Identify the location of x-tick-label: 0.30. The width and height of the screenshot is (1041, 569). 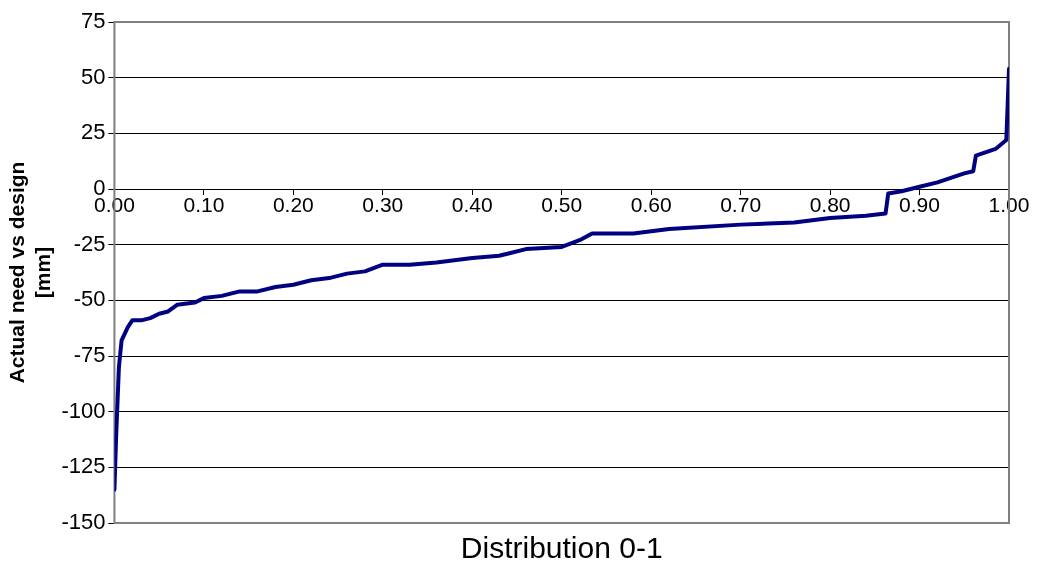
(383, 205).